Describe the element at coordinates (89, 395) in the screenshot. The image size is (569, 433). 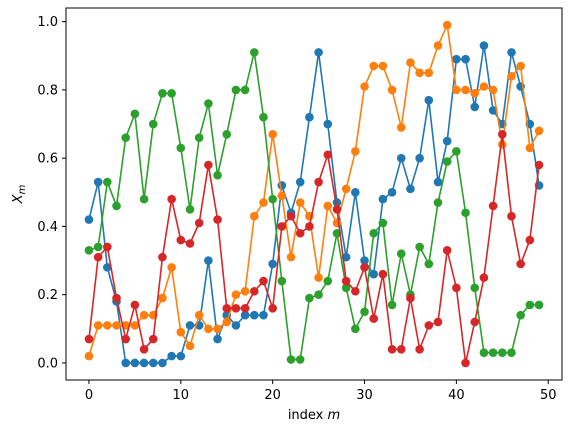
I see `x-tick-label: 0` at that location.